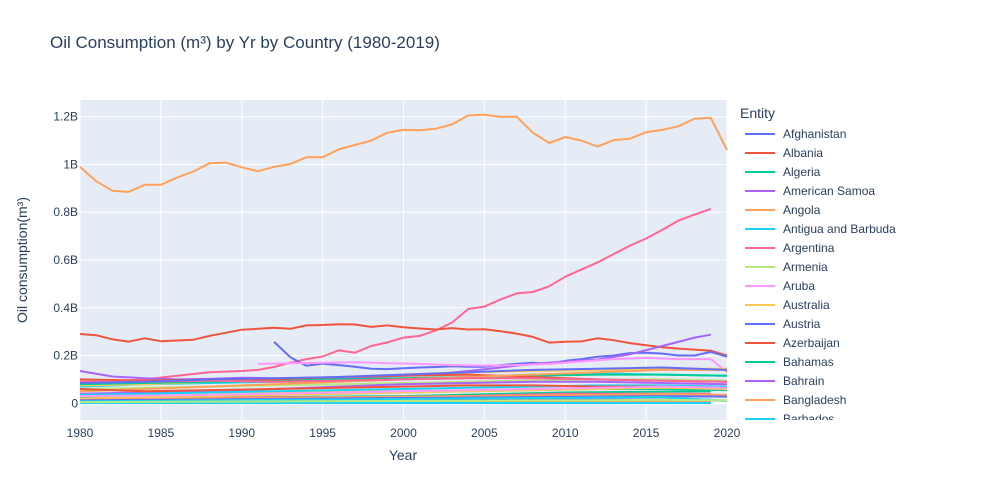 This screenshot has height=500, width=1000. I want to click on legend-label: Algeria, so click(802, 171).